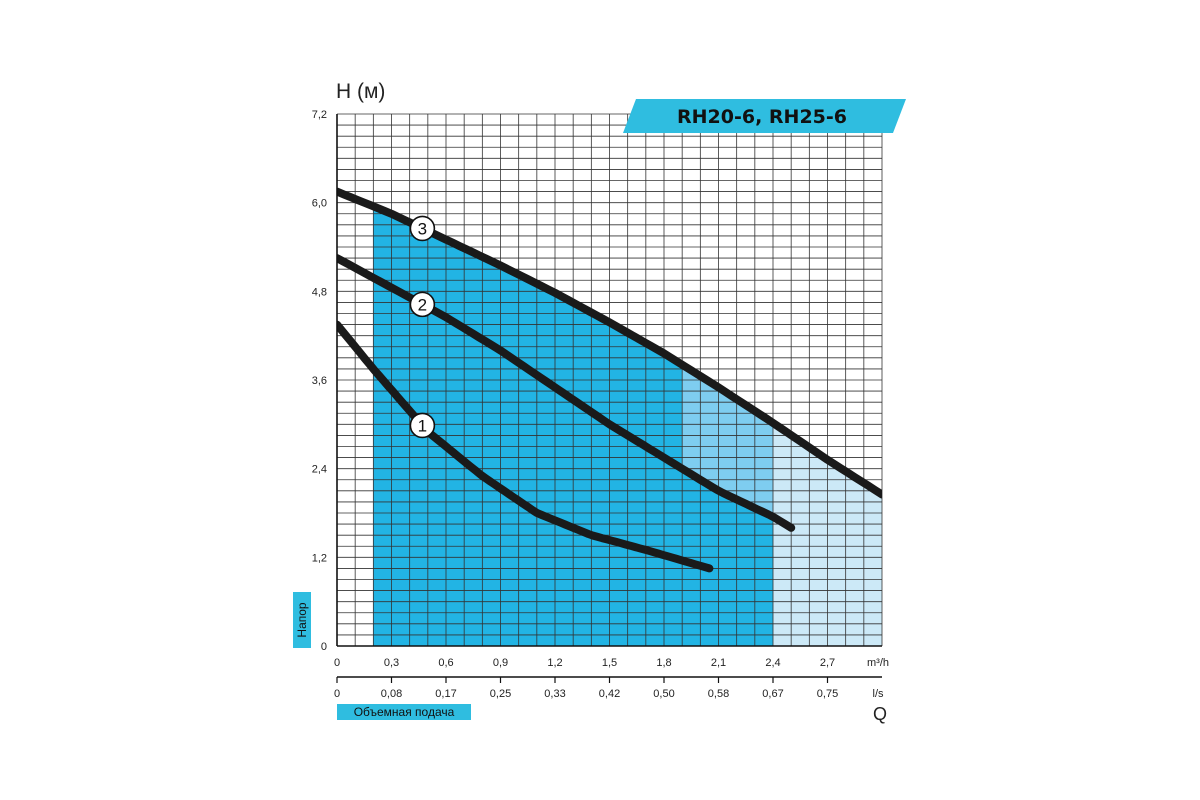  Describe the element at coordinates (554, 663) in the screenshot. I see `x-tick-label-m3h: 1,2` at that location.